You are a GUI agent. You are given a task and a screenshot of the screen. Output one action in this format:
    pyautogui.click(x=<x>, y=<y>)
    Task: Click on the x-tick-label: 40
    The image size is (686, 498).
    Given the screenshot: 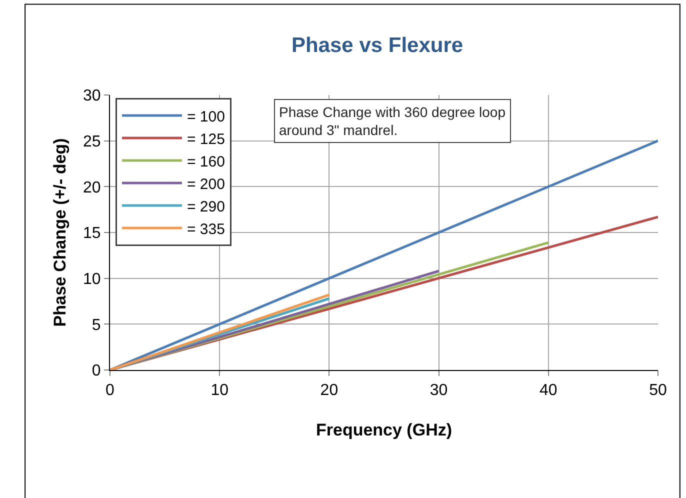 What is the action you would take?
    pyautogui.click(x=549, y=391)
    